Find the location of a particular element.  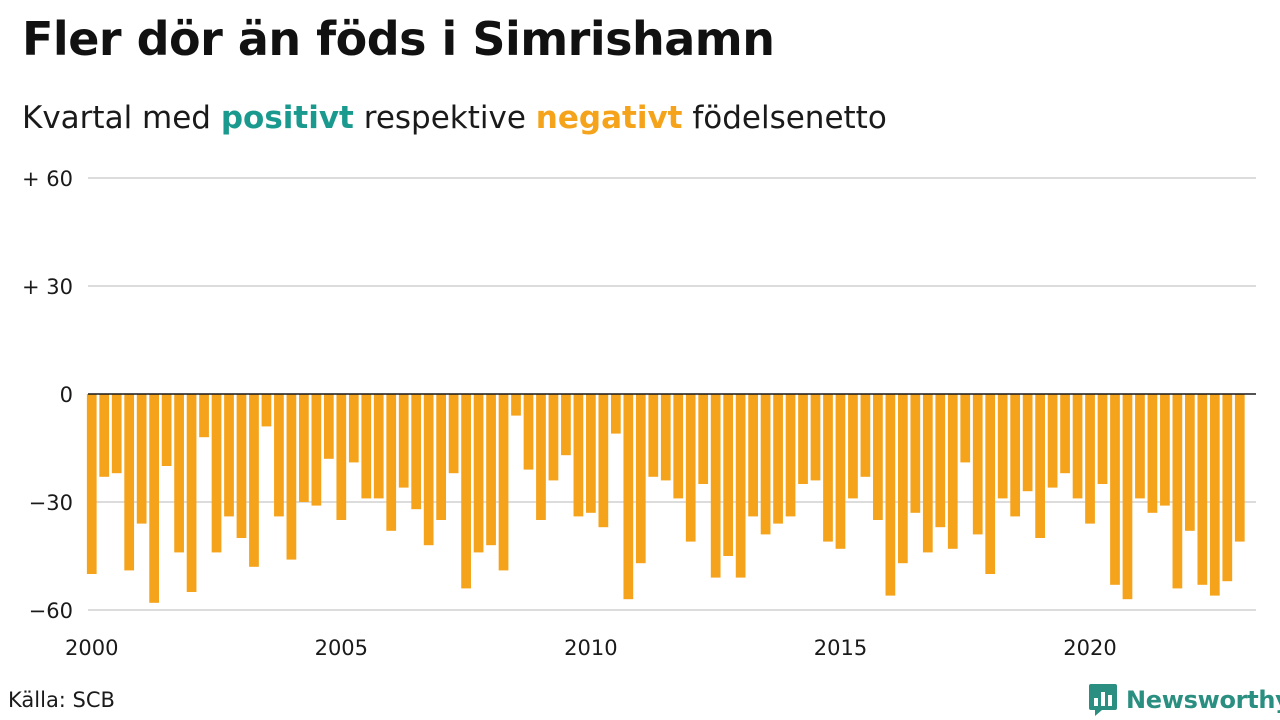

x-tick-label: 2010 is located at coordinates (590, 648).